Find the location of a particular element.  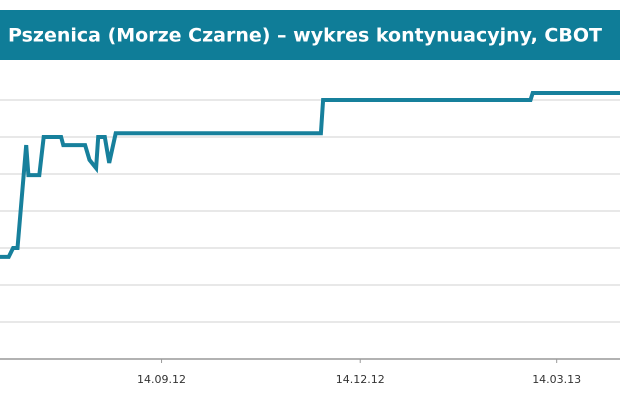

title-bar is located at coordinates (310, 35).